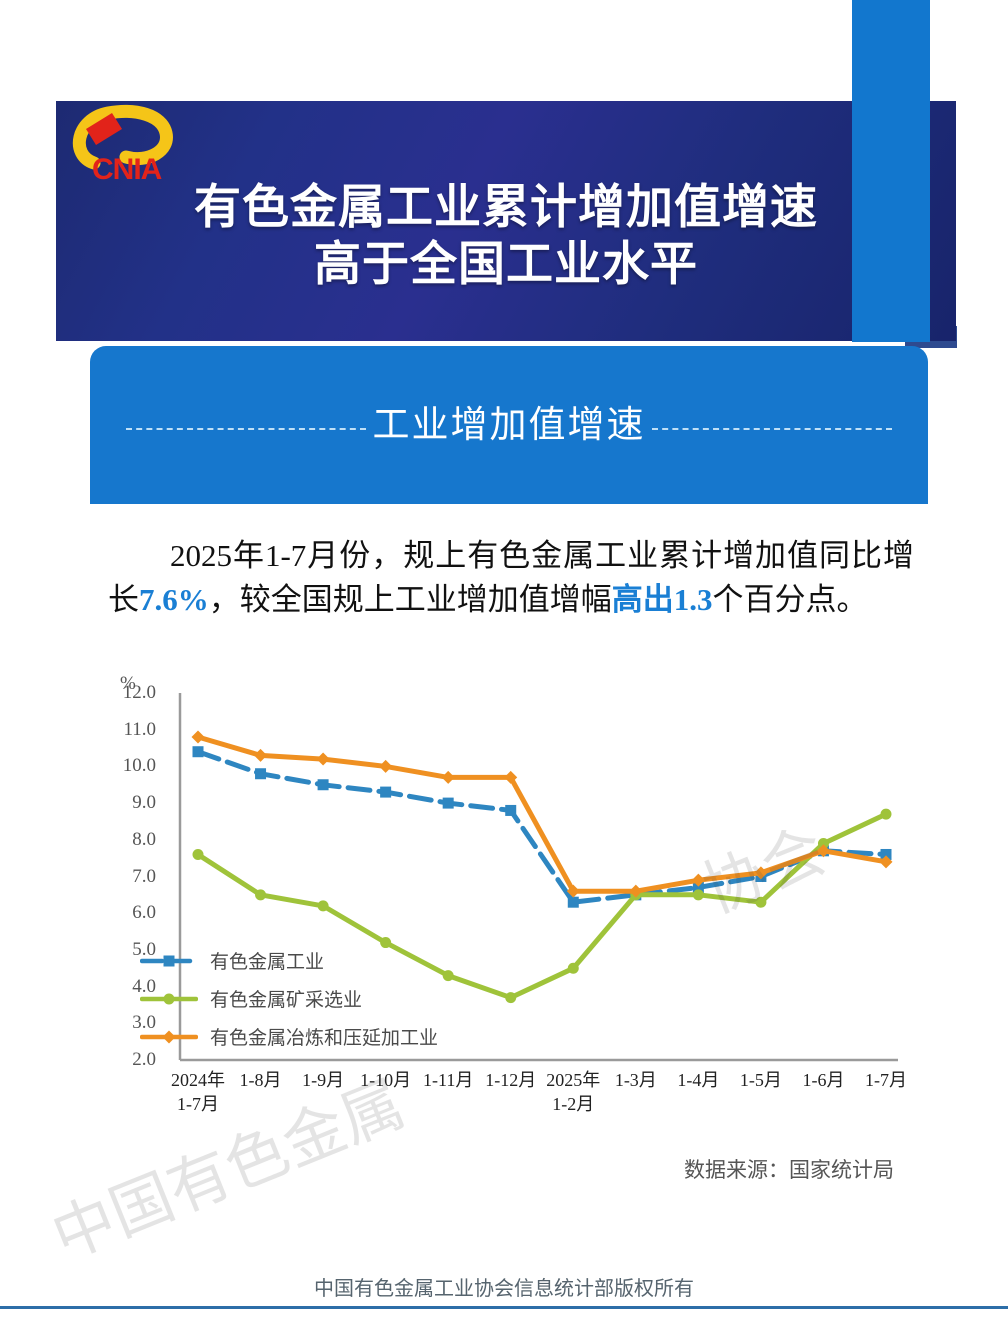  What do you see at coordinates (139, 766) in the screenshot?
I see `y-axis-tick-label: 10.0` at bounding box center [139, 766].